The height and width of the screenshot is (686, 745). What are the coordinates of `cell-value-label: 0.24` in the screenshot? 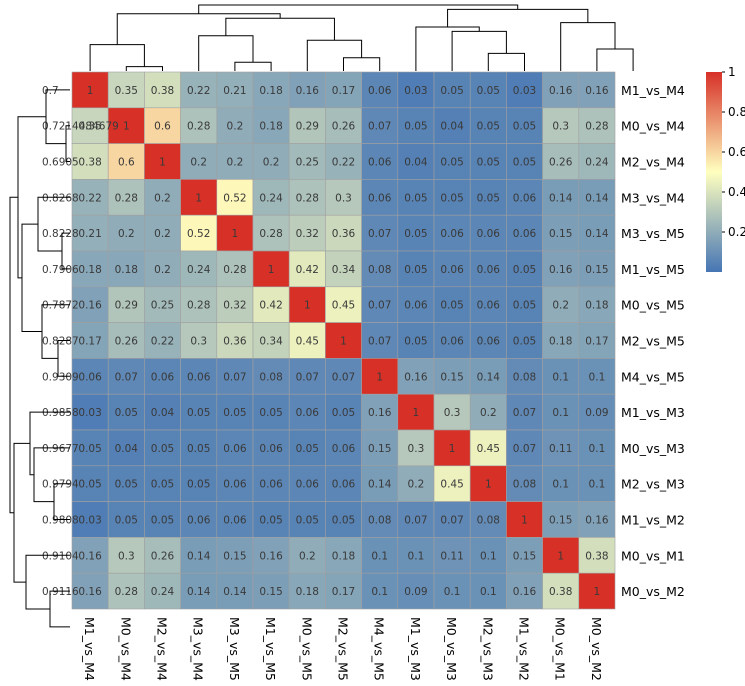 It's located at (163, 592).